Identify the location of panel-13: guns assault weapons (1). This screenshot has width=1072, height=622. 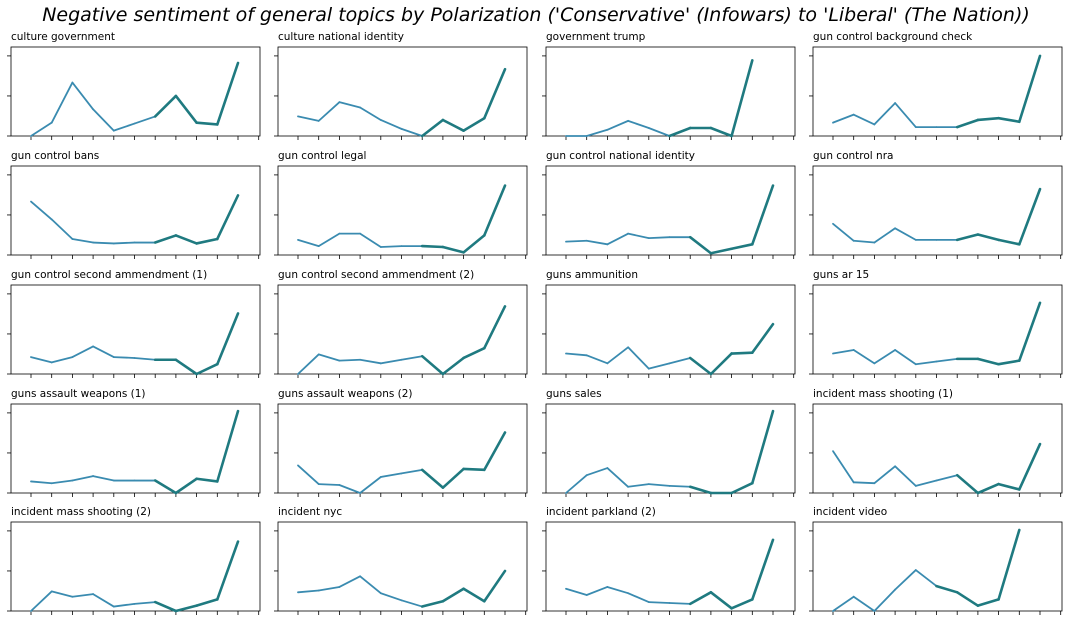
(134, 442).